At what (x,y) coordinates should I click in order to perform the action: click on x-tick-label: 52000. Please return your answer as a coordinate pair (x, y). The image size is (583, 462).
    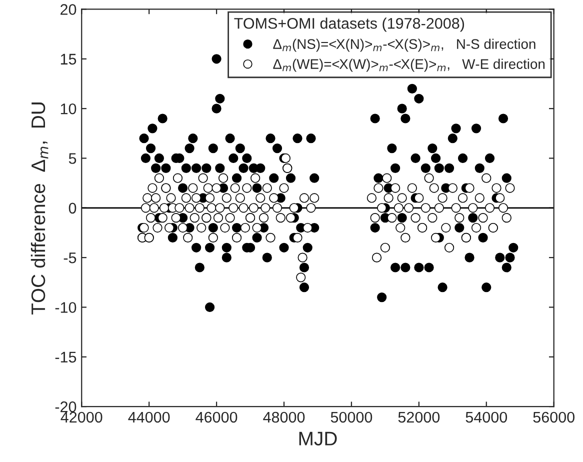
    Looking at the image, I should click on (419, 417).